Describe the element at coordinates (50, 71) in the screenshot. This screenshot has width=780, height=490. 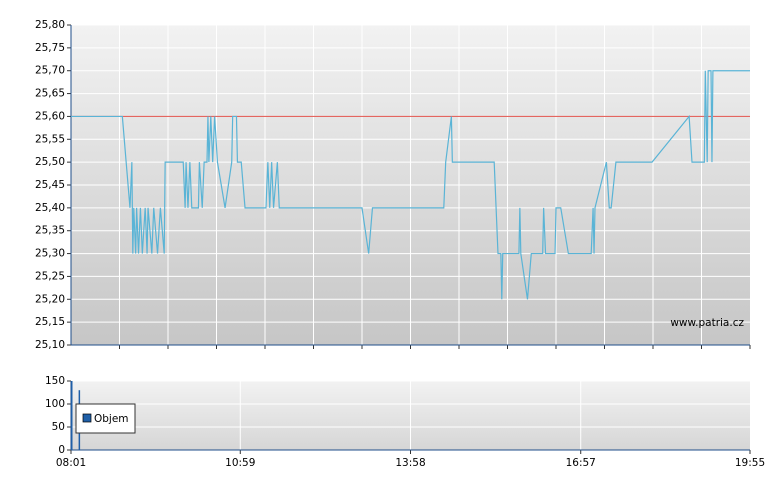
I see `y-tick-label: 25,70` at that location.